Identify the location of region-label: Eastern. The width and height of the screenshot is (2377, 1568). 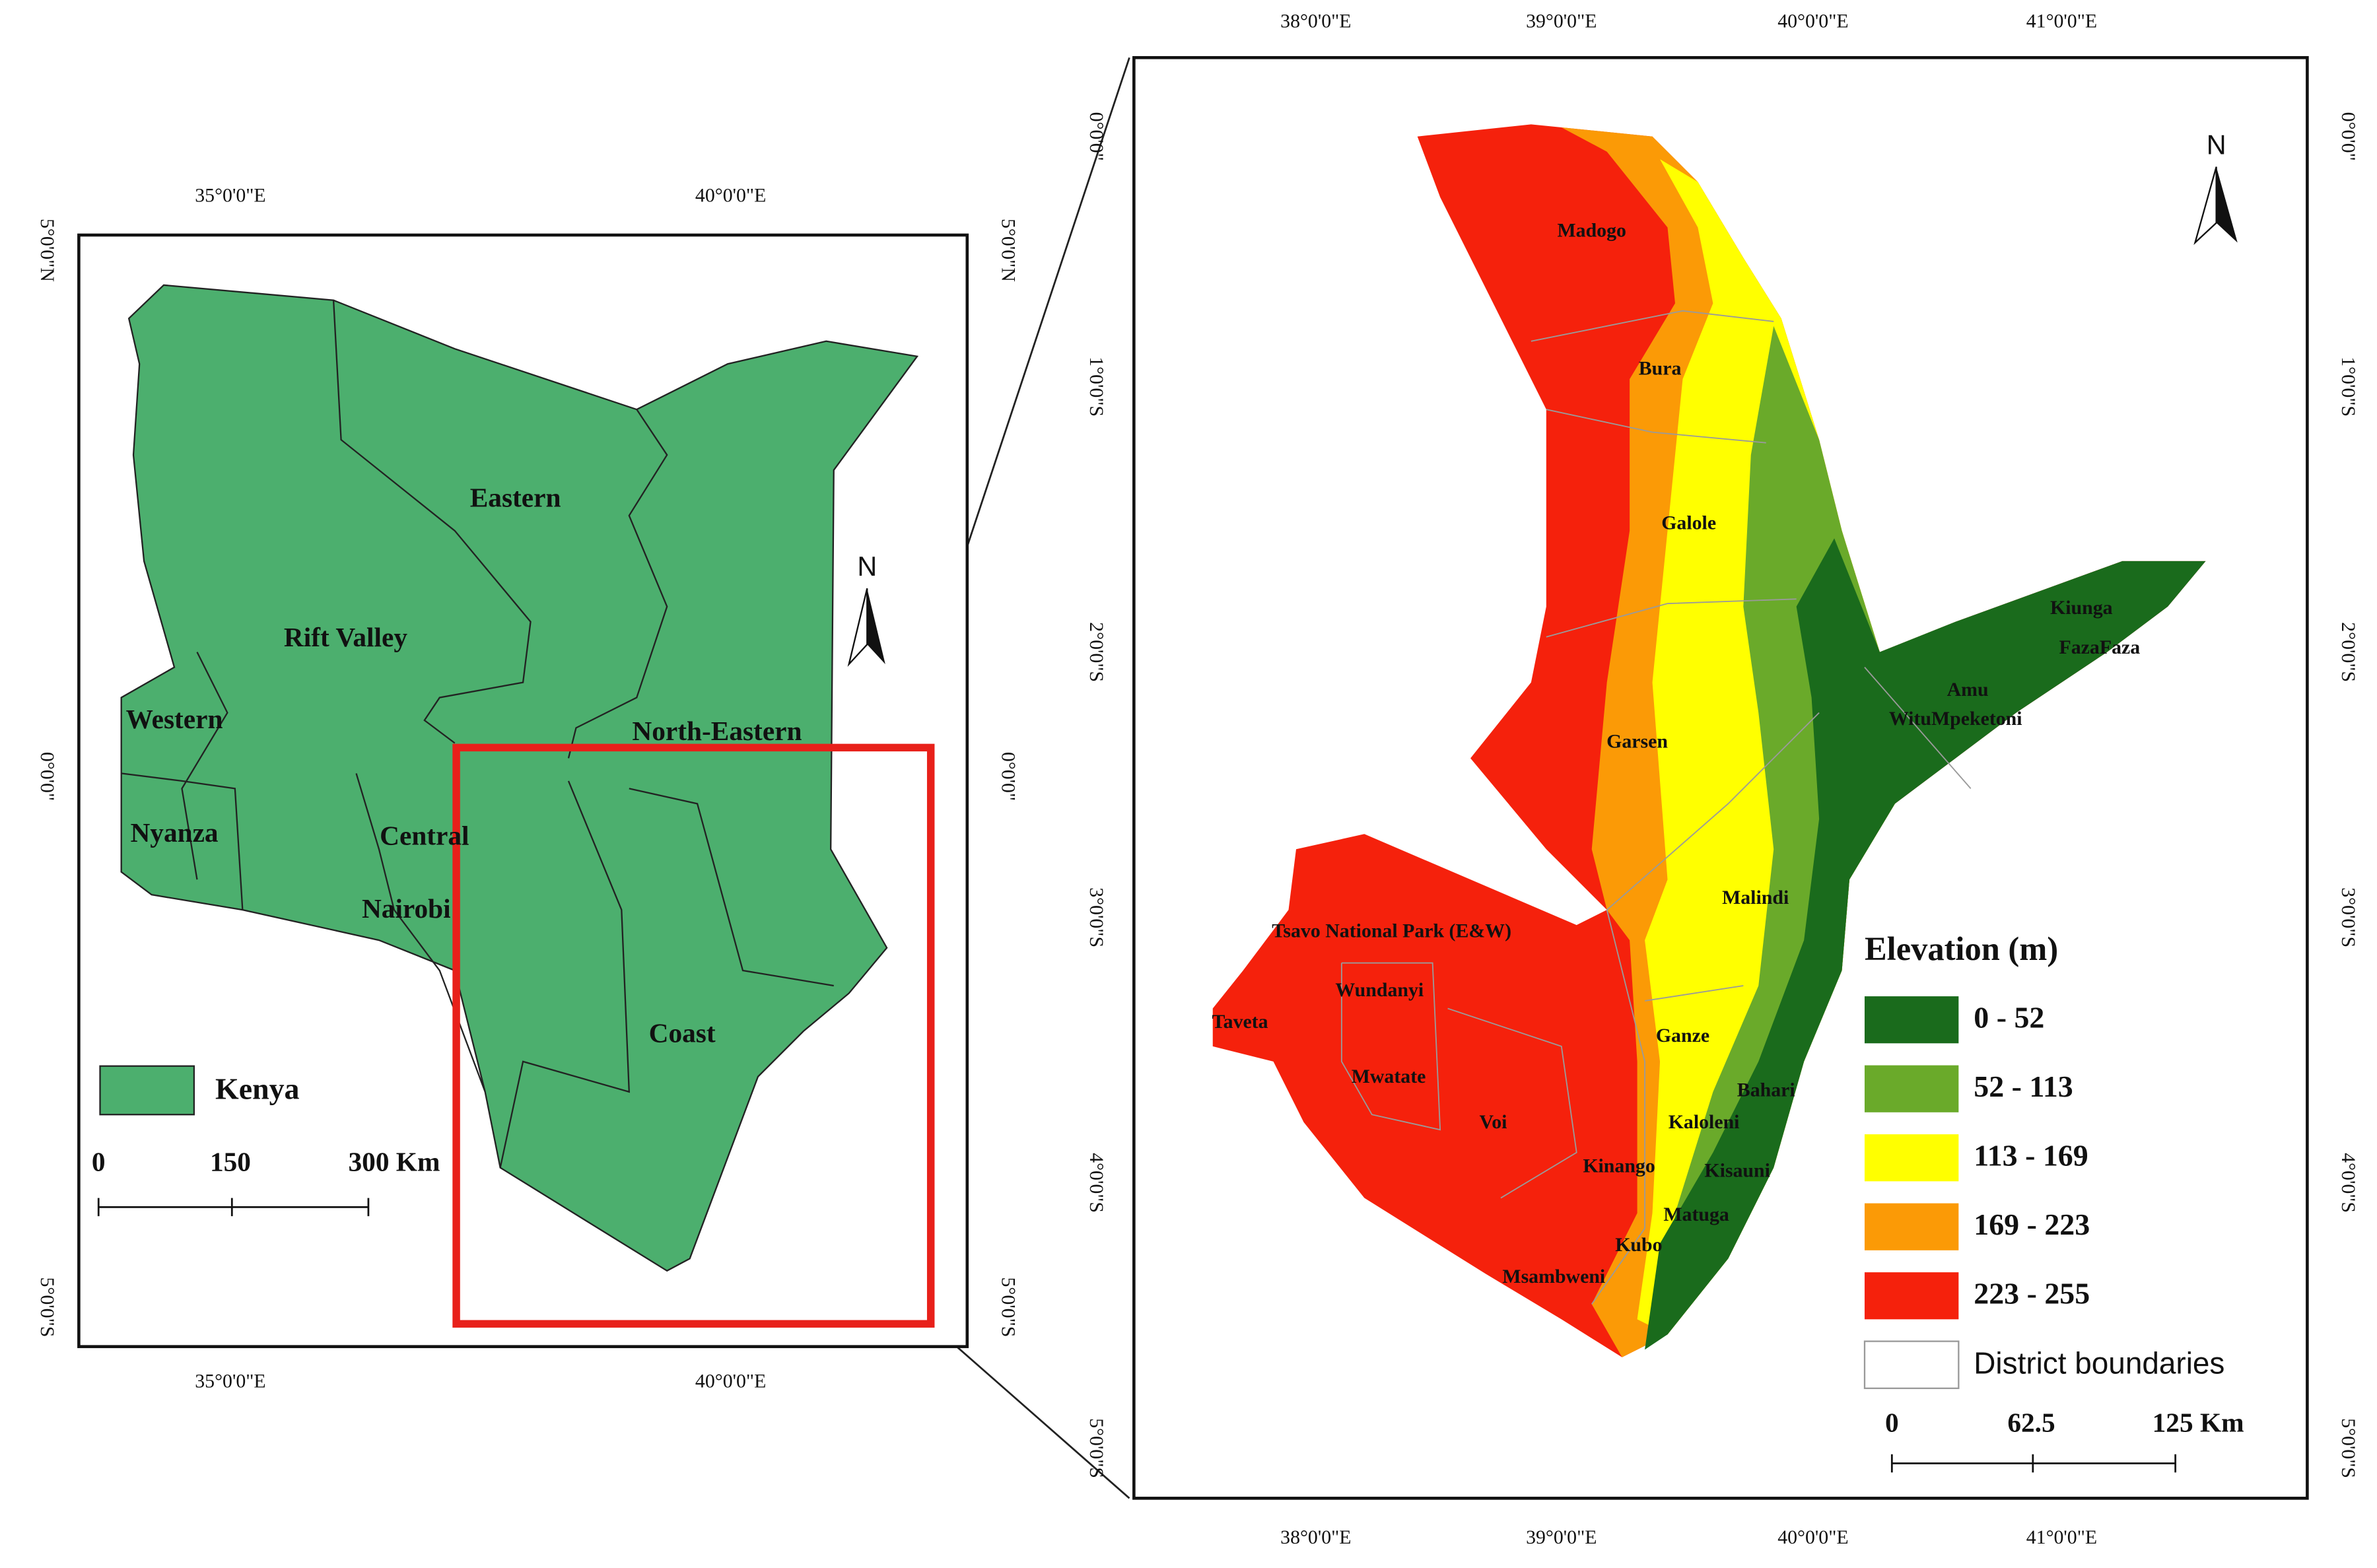
(515, 497).